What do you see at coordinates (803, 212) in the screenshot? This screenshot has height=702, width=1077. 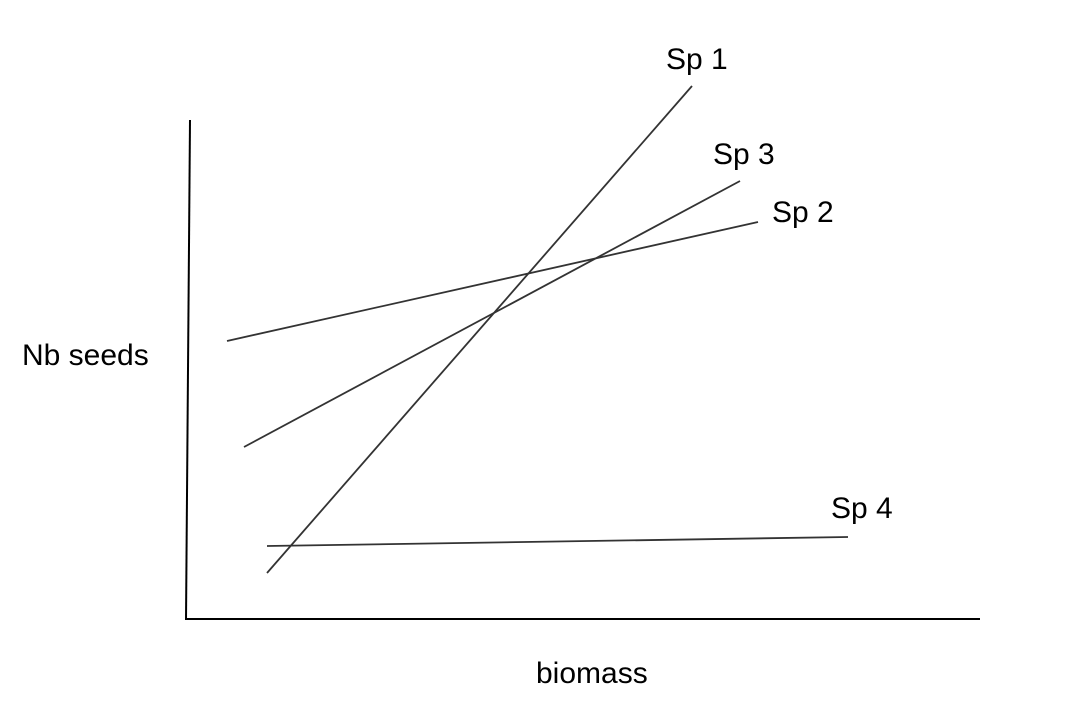 I see `sp2-label: Sp 2` at bounding box center [803, 212].